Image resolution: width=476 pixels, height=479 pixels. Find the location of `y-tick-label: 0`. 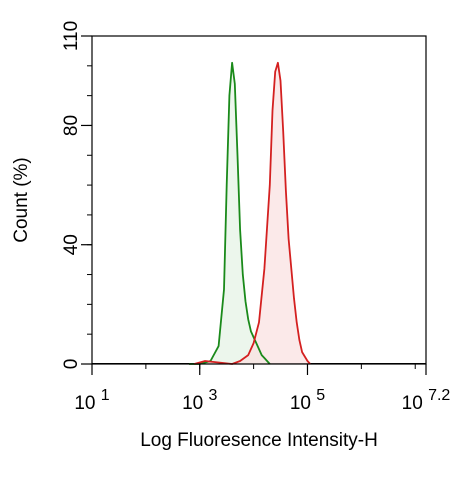

y-tick-label: 0 is located at coordinates (71, 364).